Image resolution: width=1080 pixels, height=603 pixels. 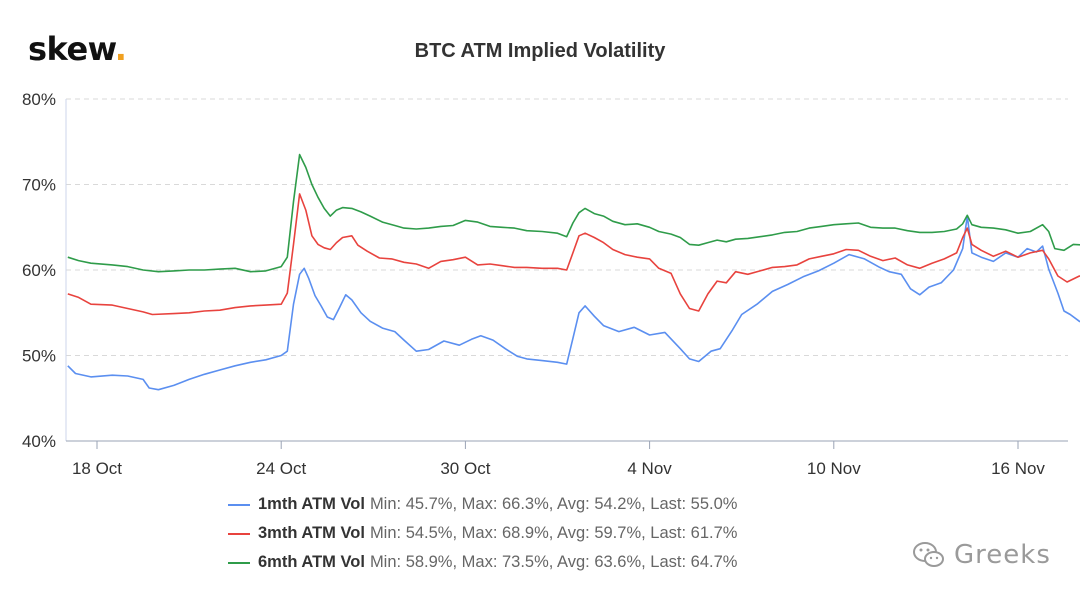 What do you see at coordinates (1002, 555) in the screenshot?
I see `watermark-text: Greeks` at bounding box center [1002, 555].